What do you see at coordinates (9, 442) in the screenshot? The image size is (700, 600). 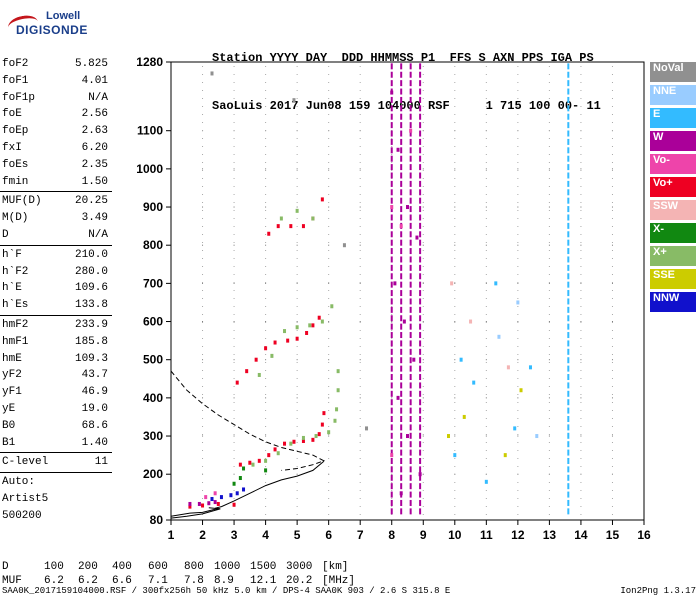 I see `param-label: B1` at bounding box center [9, 442].